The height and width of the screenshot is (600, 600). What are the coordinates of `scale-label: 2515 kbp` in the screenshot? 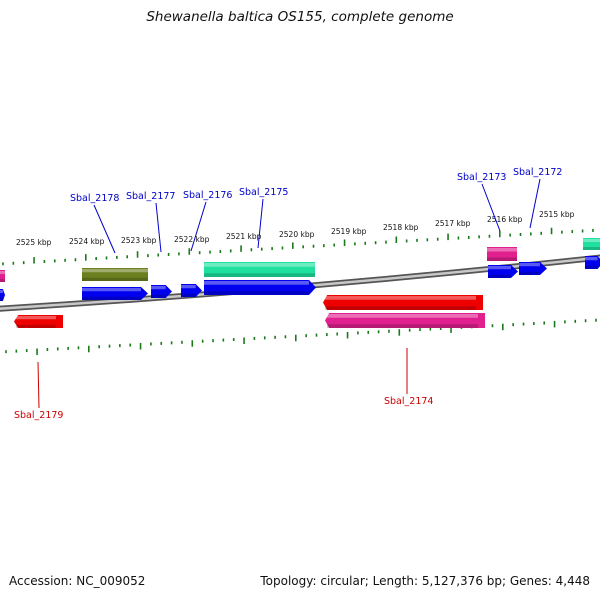 It's located at (557, 214).